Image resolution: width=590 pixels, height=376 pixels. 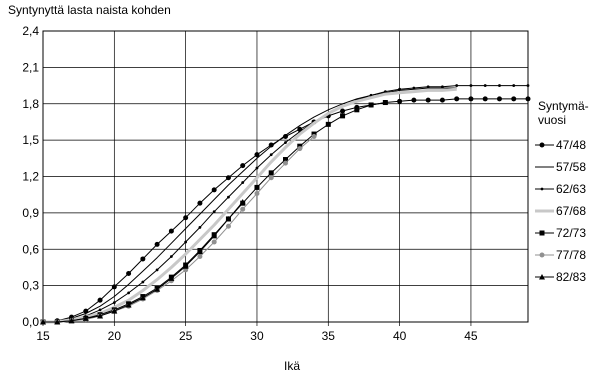 I want to click on legend-item: 82/83, so click(x=560, y=277).